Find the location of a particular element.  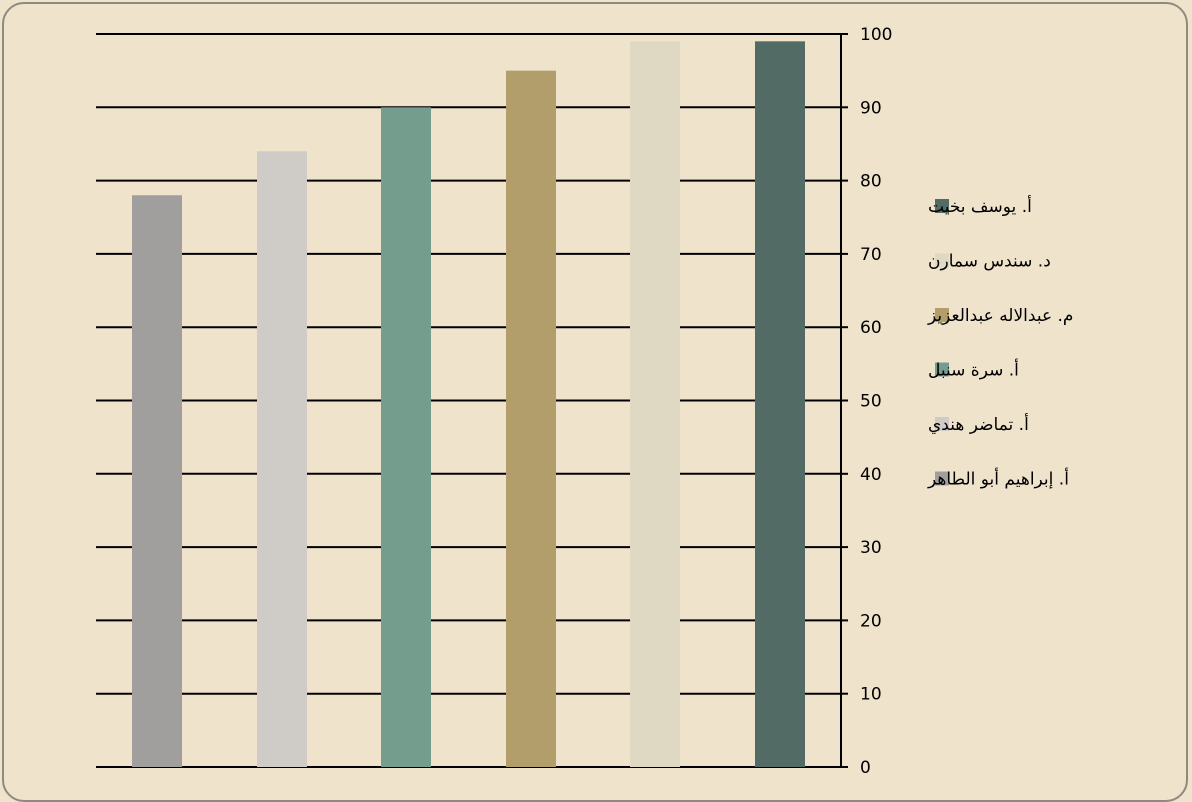

y-tick-label: 30 is located at coordinates (871, 548).